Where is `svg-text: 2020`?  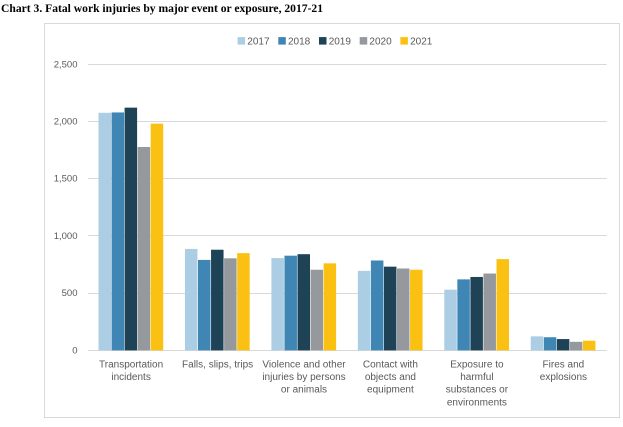
svg-text: 2020 is located at coordinates (380, 41).